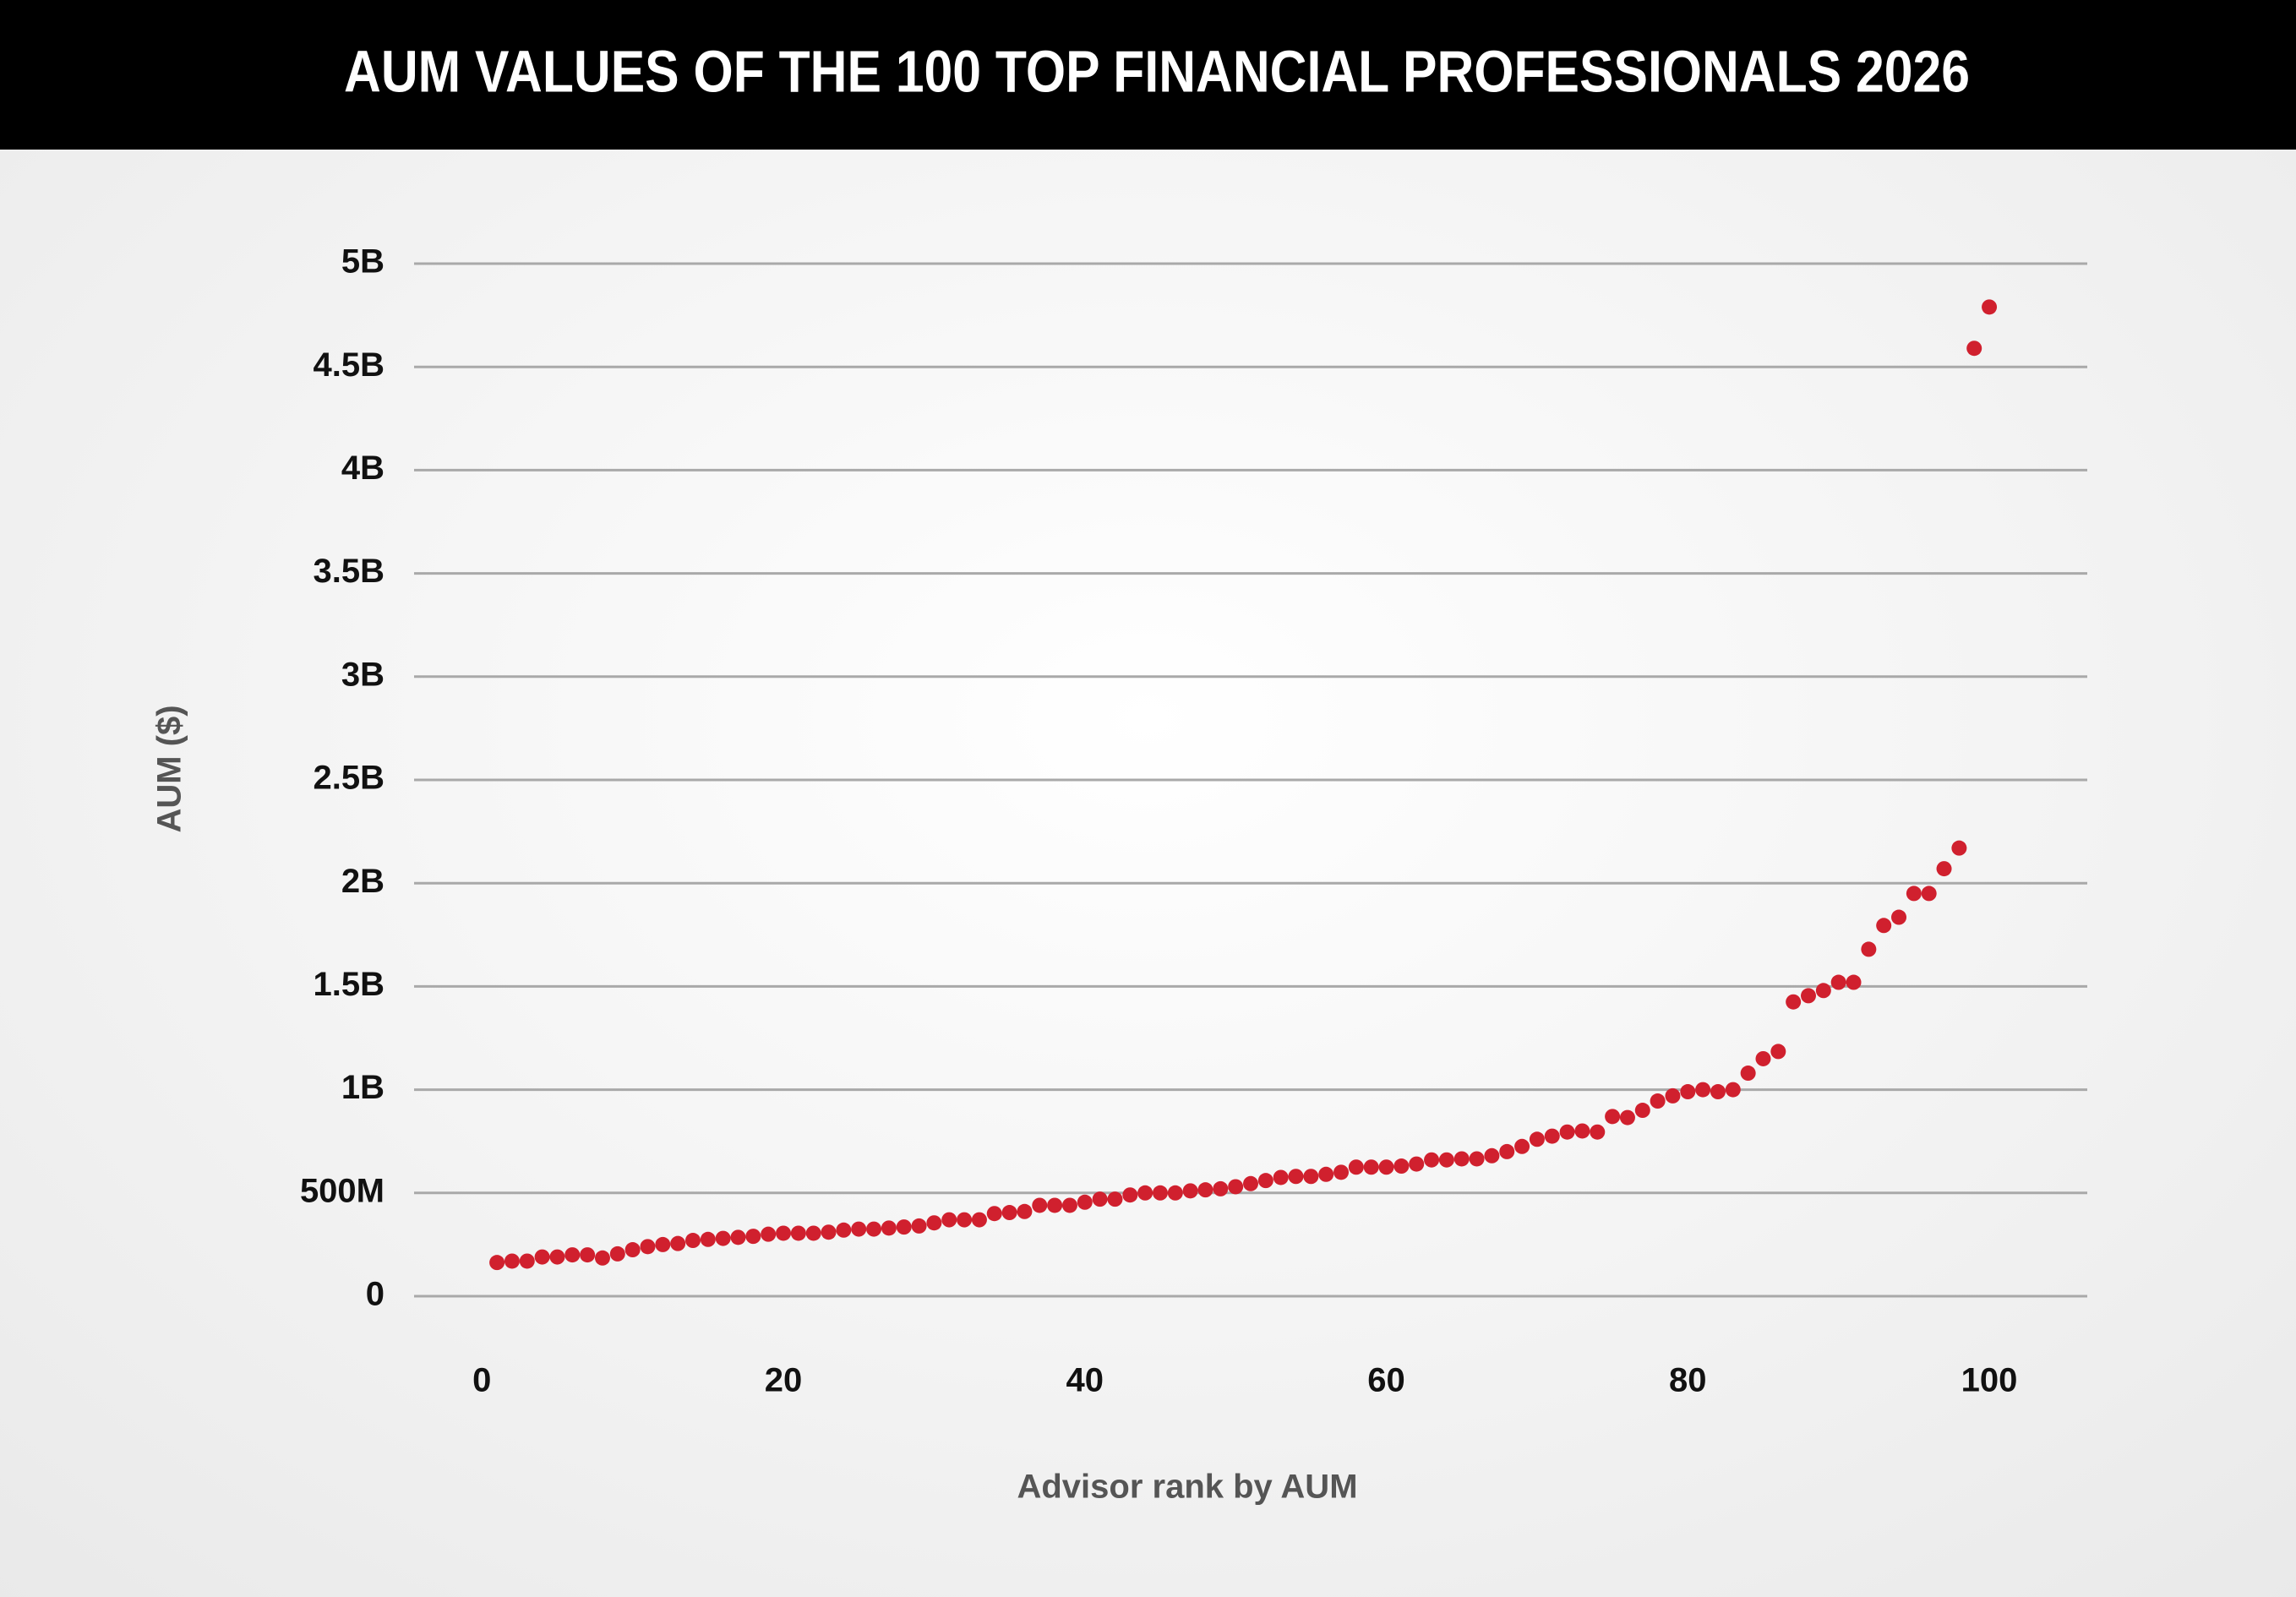  I want to click on title-bar, so click(1148, 75).